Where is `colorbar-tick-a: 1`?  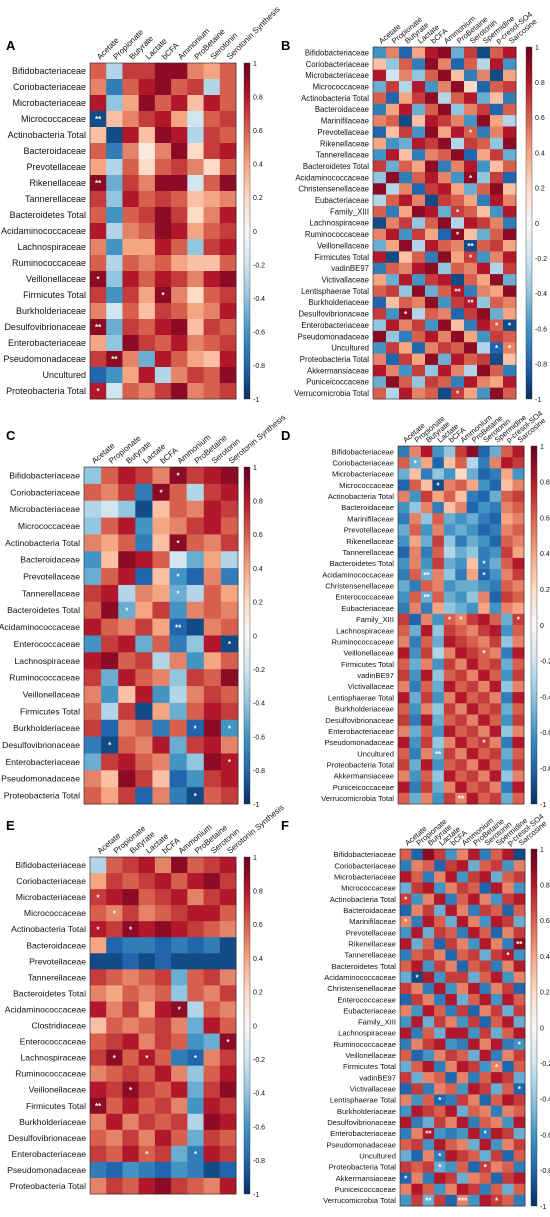
colorbar-tick-a: 1 is located at coordinates (255, 64).